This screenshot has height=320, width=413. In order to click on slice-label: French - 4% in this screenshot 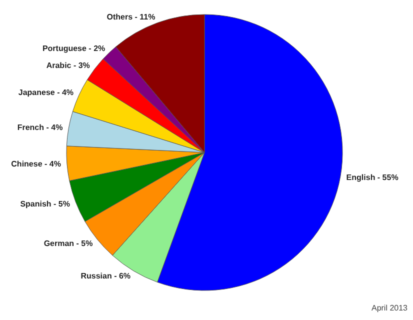, I will do `click(40, 127)`.